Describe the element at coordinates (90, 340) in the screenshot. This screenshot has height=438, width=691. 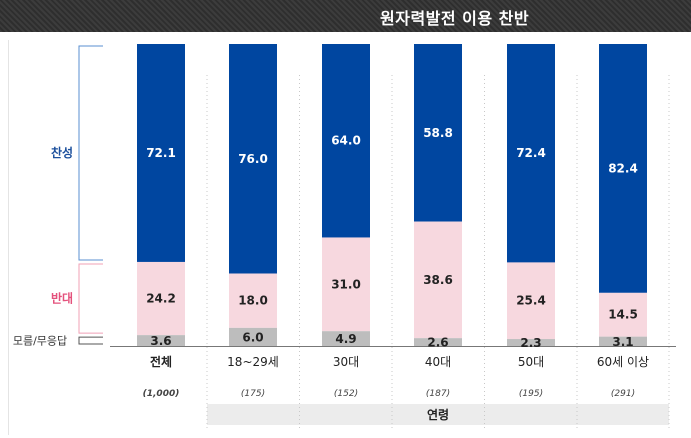
I see `legend-bracket-unknown` at that location.